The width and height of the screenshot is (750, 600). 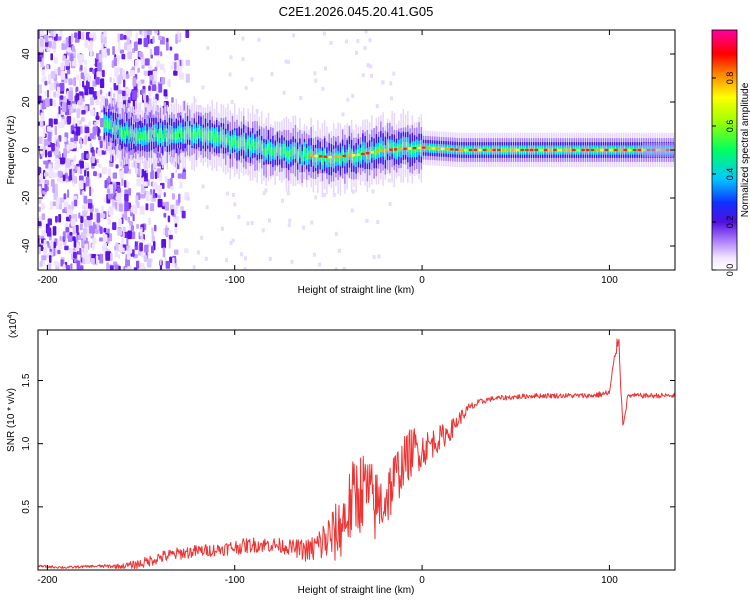 What do you see at coordinates (26, 443) in the screenshot?
I see `y-tick-label: 1.0` at bounding box center [26, 443].